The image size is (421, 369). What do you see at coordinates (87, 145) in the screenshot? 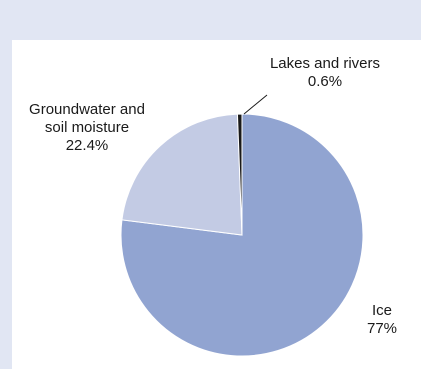
I see `label-groundwater-value: 22.4%` at bounding box center [87, 145].